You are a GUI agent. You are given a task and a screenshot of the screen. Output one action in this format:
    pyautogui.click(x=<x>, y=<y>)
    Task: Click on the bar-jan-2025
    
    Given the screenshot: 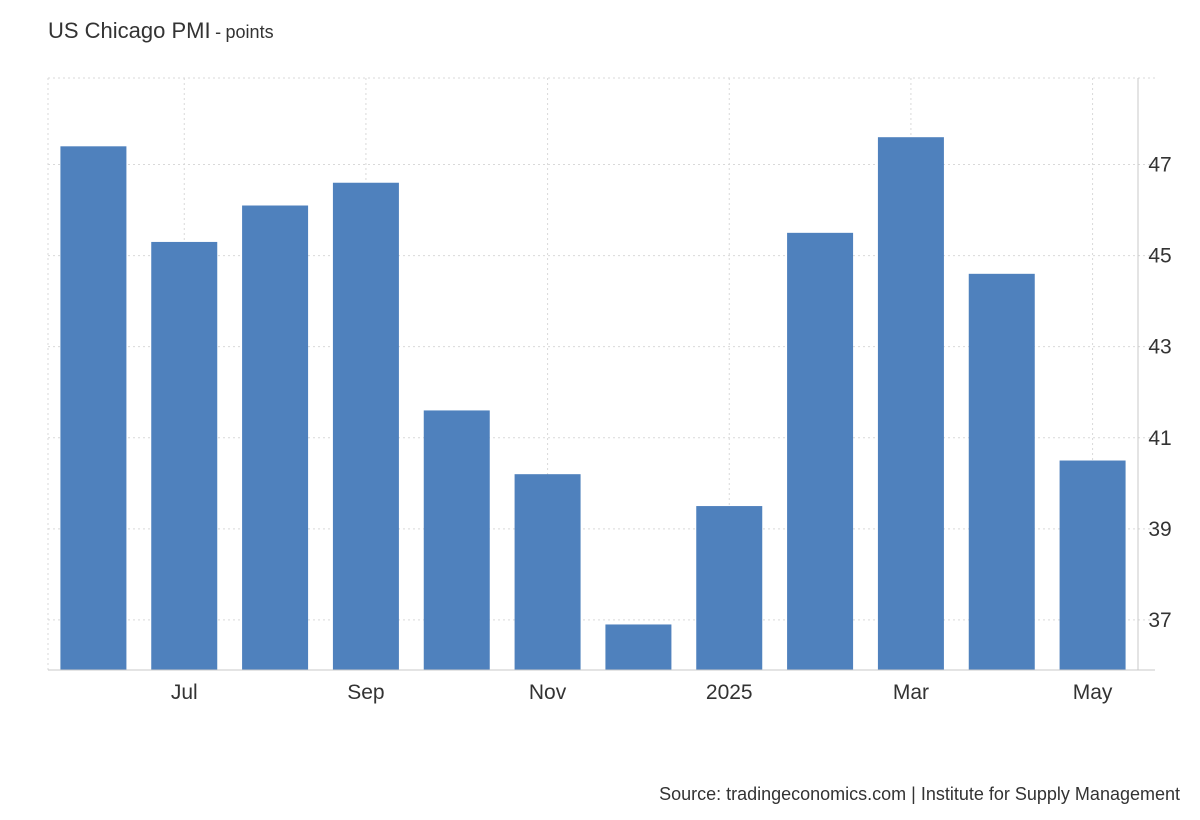 What is the action you would take?
    pyautogui.click(x=729, y=588)
    